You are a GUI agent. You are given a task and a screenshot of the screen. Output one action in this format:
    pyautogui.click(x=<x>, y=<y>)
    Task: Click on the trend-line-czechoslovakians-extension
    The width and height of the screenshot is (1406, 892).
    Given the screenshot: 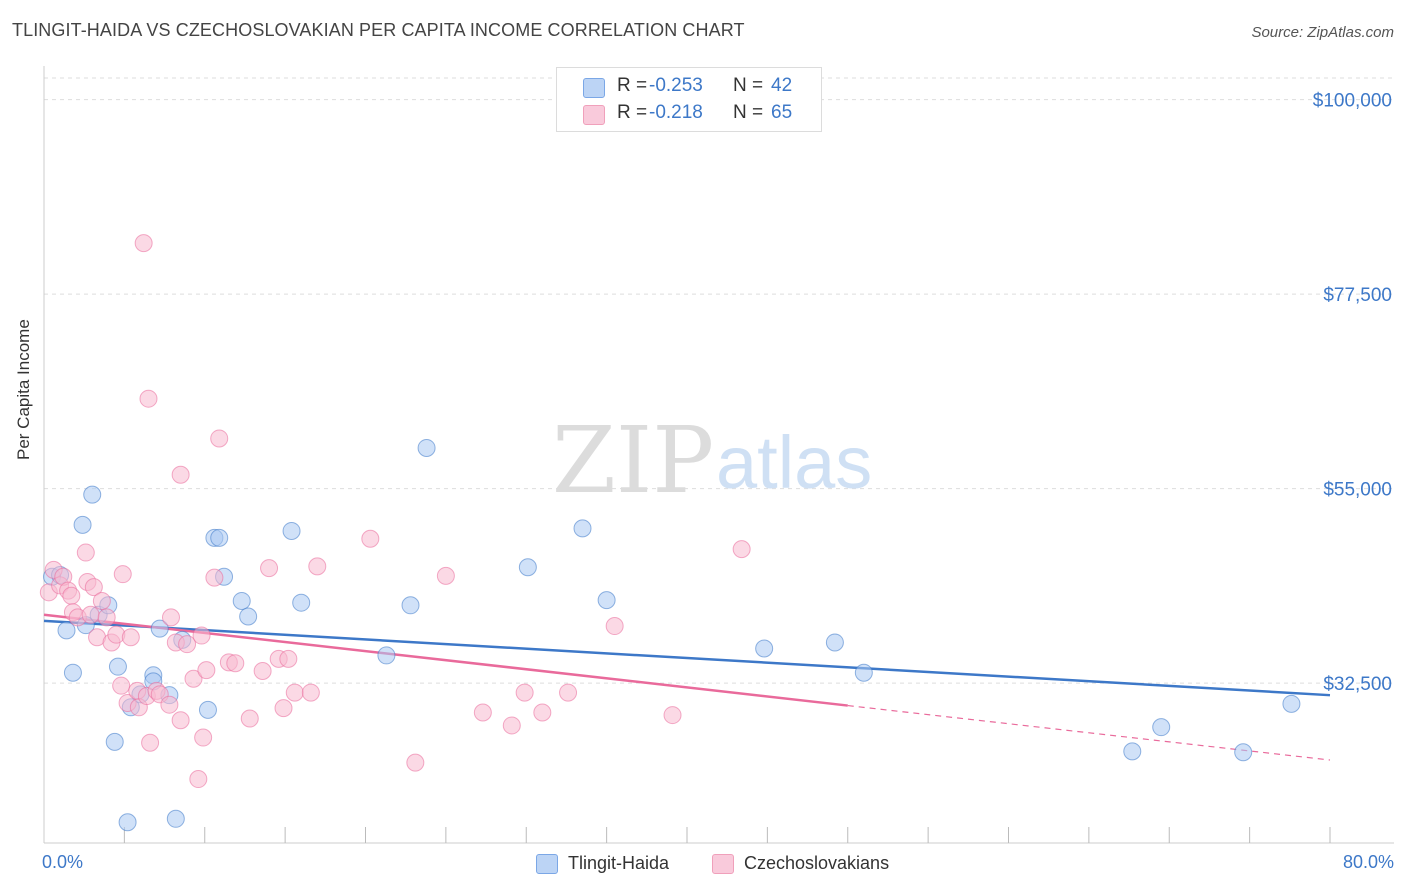 What is the action you would take?
    pyautogui.click(x=1089, y=732)
    